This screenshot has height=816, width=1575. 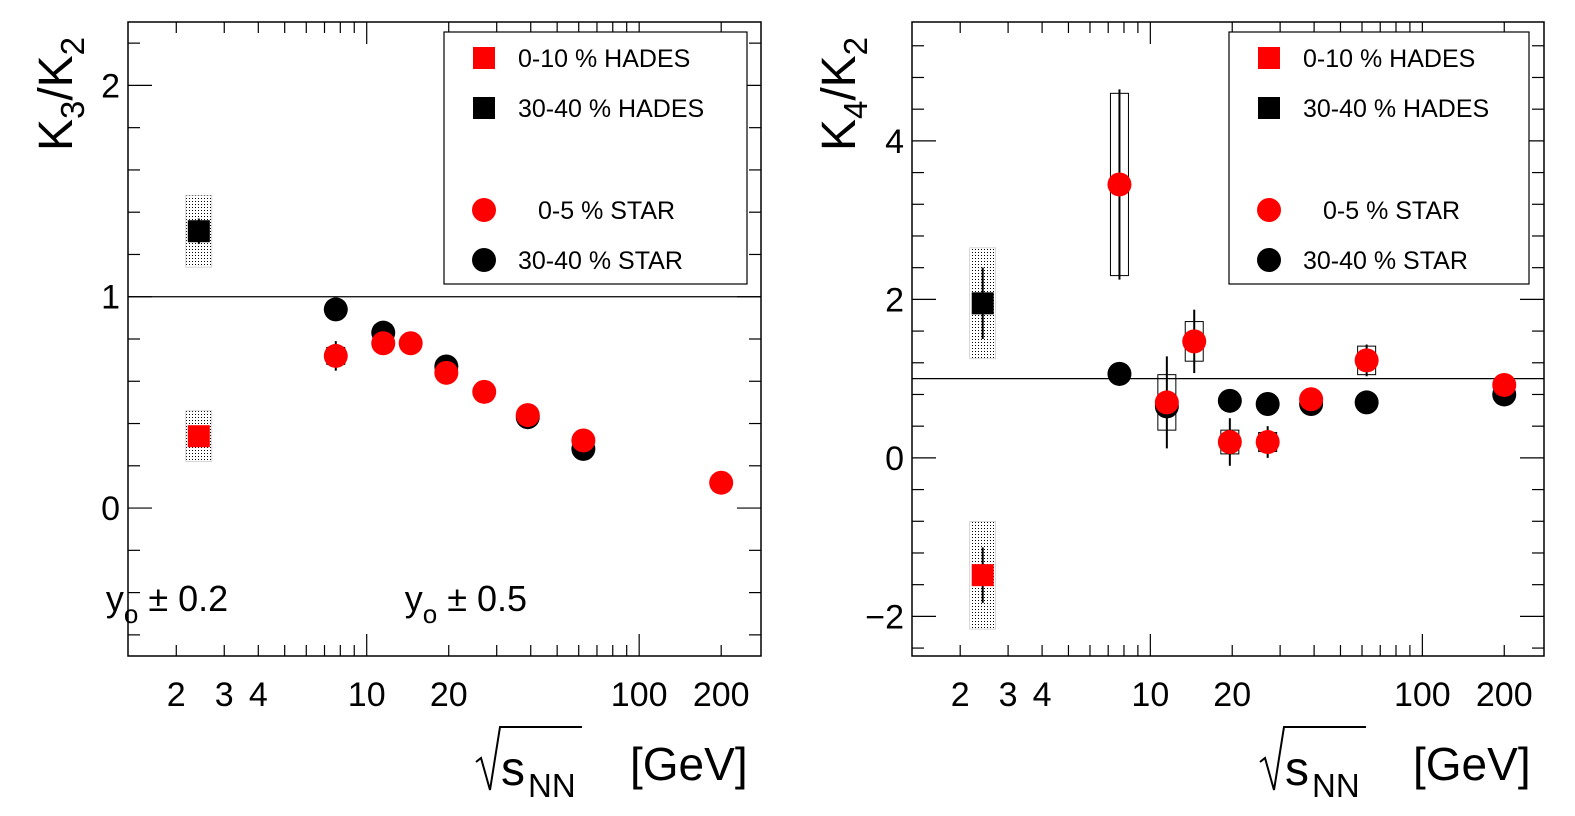 What do you see at coordinates (183, 598) in the screenshot?
I see `annotation-rest: ± 0.2` at bounding box center [183, 598].